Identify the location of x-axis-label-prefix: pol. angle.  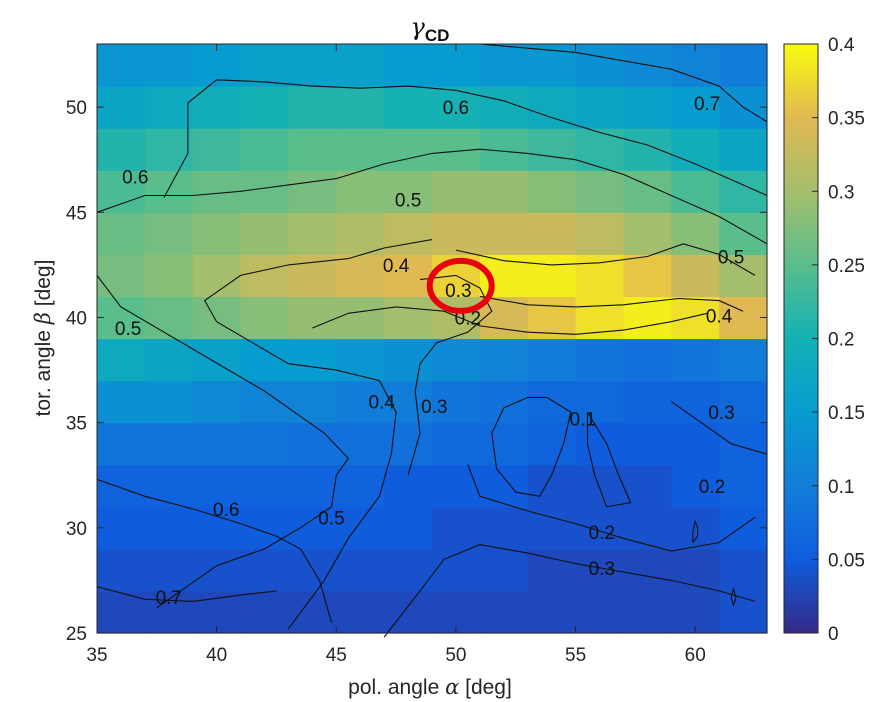
(396, 687).